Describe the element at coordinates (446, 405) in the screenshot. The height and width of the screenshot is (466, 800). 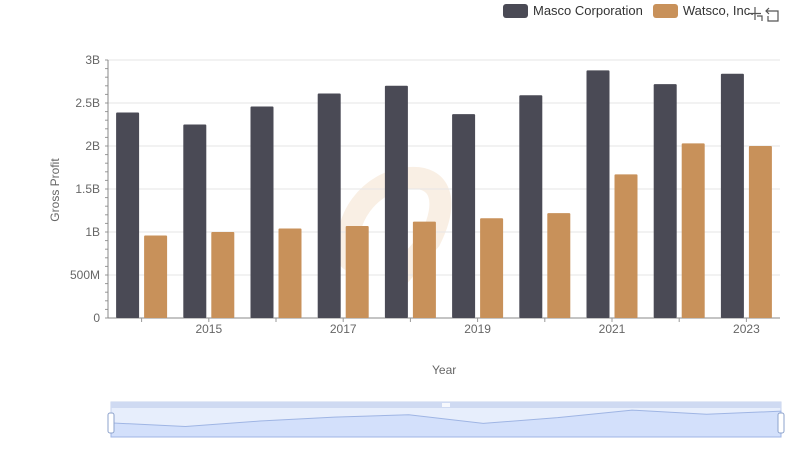
I see `range-slider-grip` at that location.